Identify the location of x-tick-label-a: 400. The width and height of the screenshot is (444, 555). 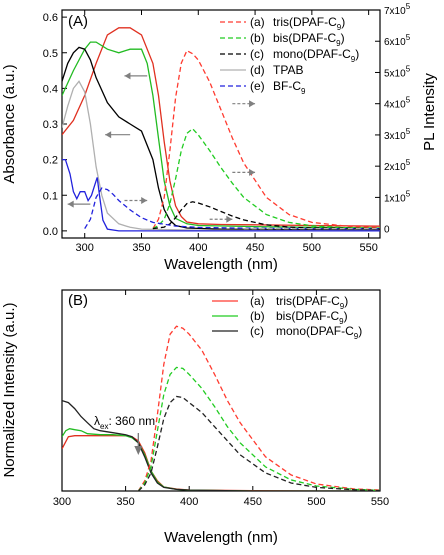
(198, 248).